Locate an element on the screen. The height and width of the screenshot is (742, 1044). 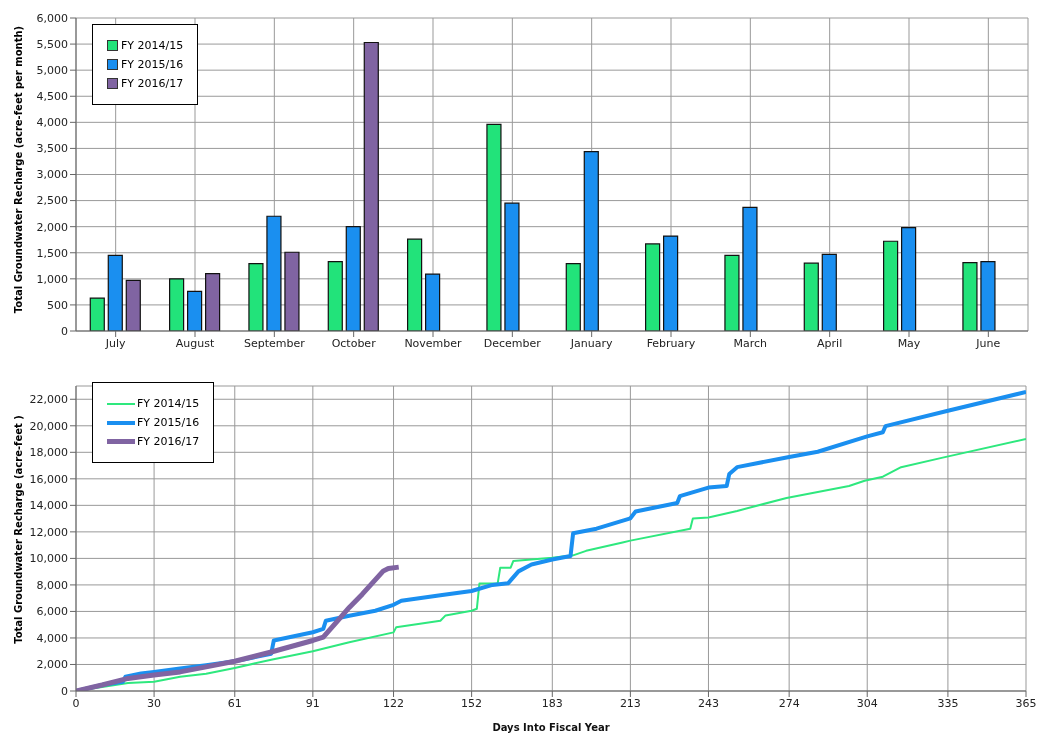
x-tick-label: February is located at coordinates (671, 343).